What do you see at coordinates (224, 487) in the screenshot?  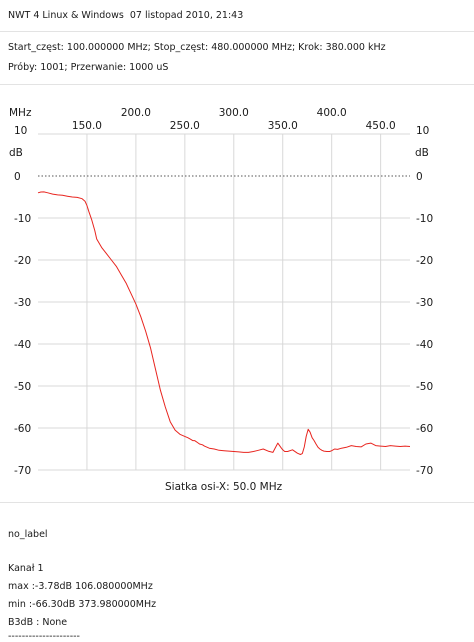 I see `x-axis-title: Siatka osi-X: 50.0 MHz` at bounding box center [224, 487].